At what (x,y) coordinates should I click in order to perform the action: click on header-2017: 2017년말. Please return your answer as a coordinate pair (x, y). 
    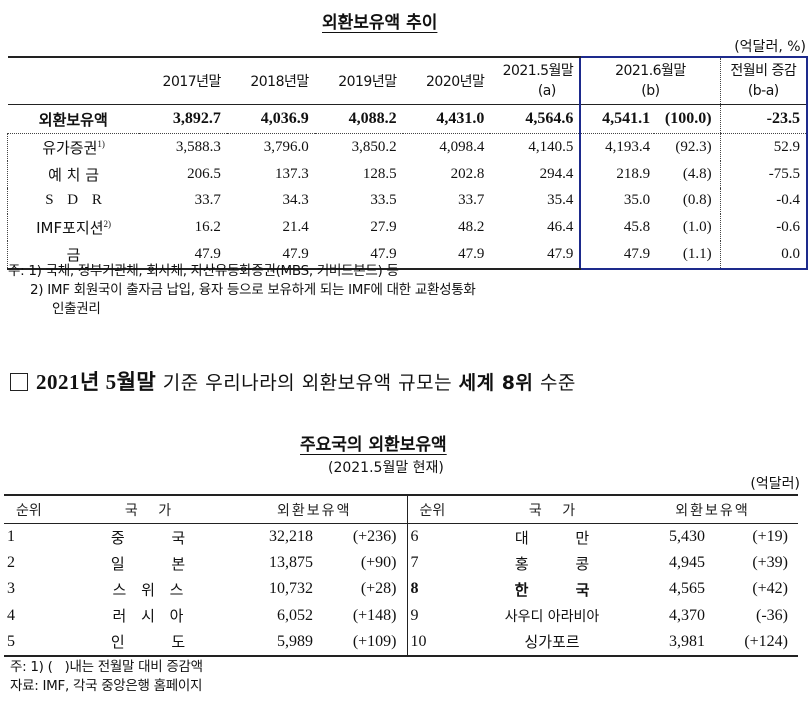
    Looking at the image, I should click on (183, 80).